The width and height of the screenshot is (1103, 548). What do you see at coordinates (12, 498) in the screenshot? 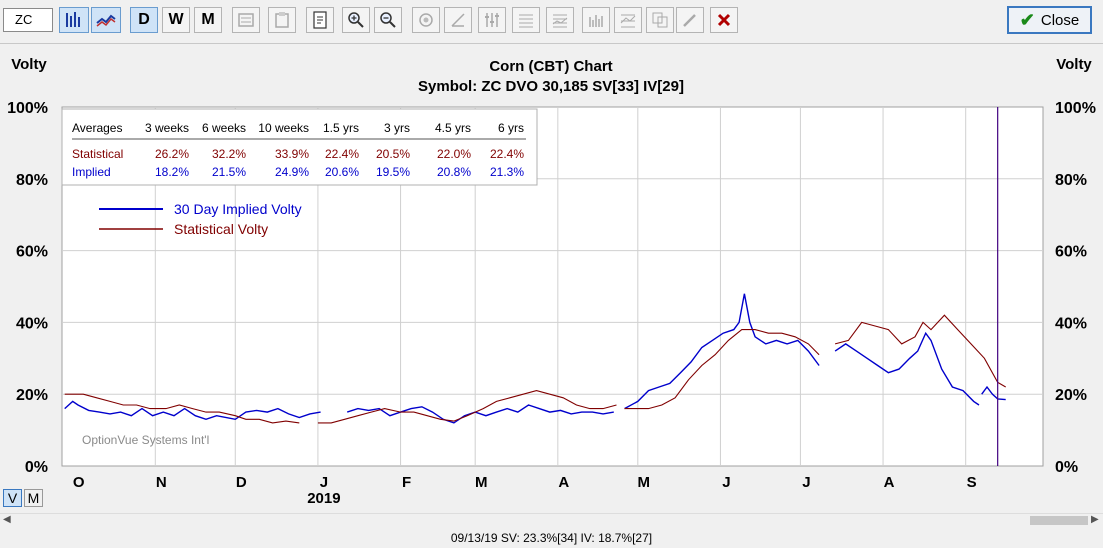
I see `v-toggle-button: V` at bounding box center [12, 498].